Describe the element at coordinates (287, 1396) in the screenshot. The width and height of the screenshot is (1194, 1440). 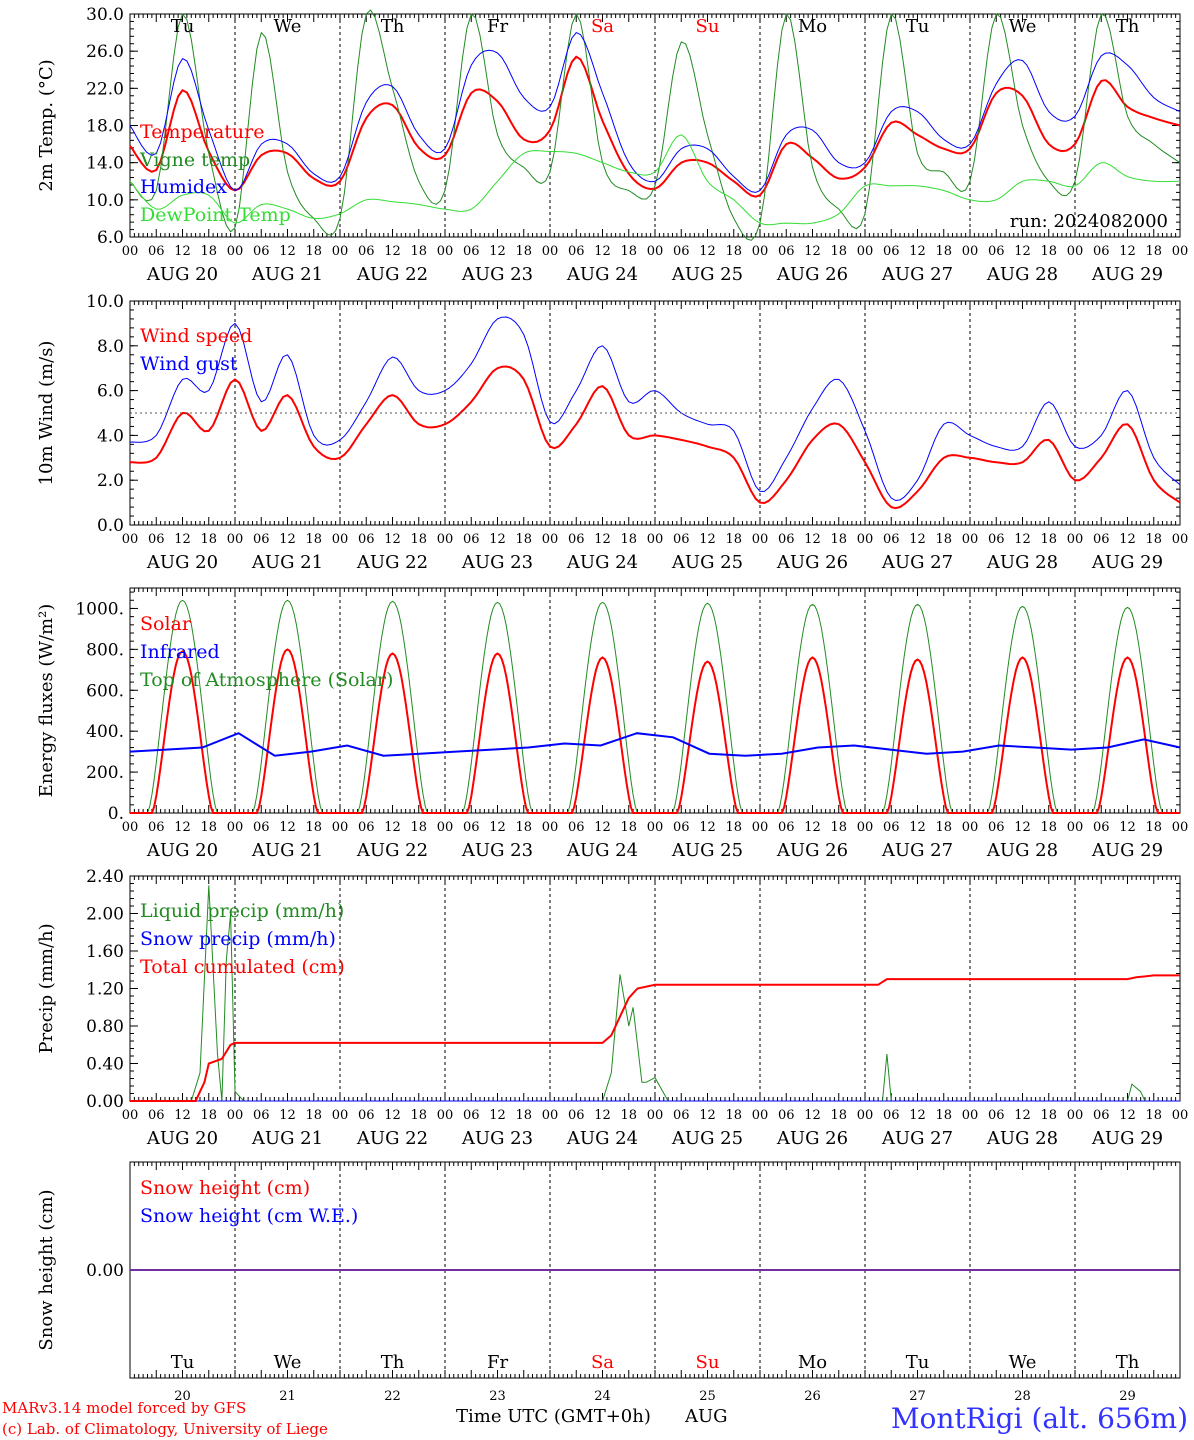
I see `day-number-label: 21` at that location.